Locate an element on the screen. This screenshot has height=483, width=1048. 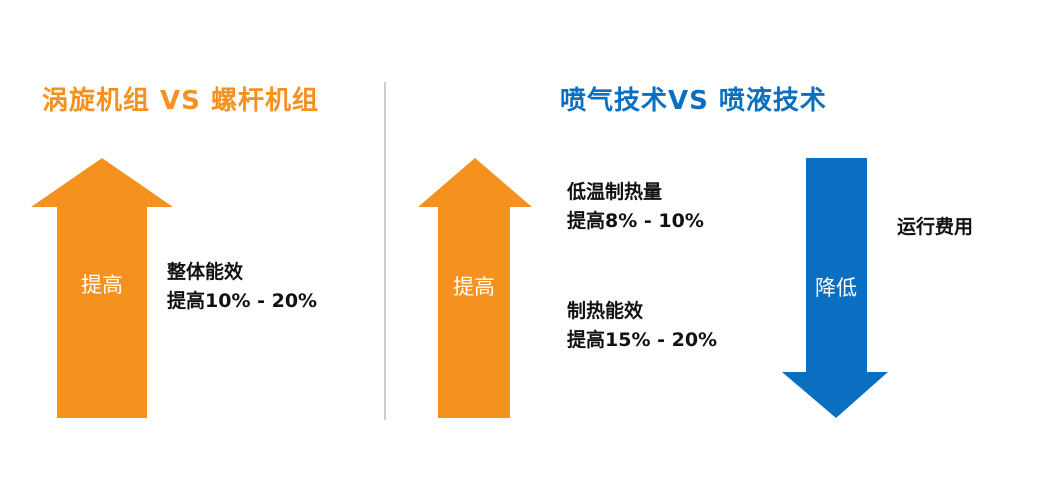
left-note-line2: 提高10% - 20% is located at coordinates (242, 301).